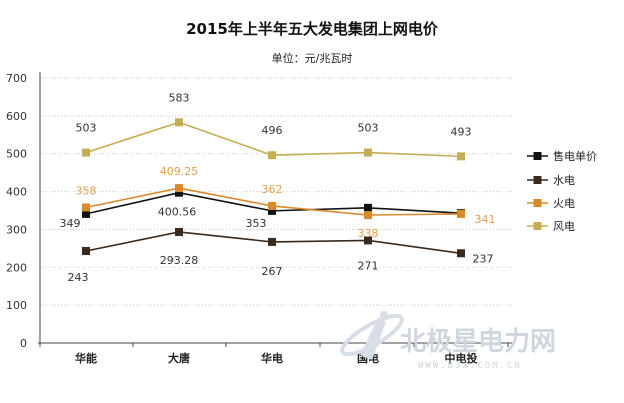 This screenshot has height=403, width=624. What do you see at coordinates (461, 358) in the screenshot?
I see `x-tick-label: 中电投` at bounding box center [461, 358].